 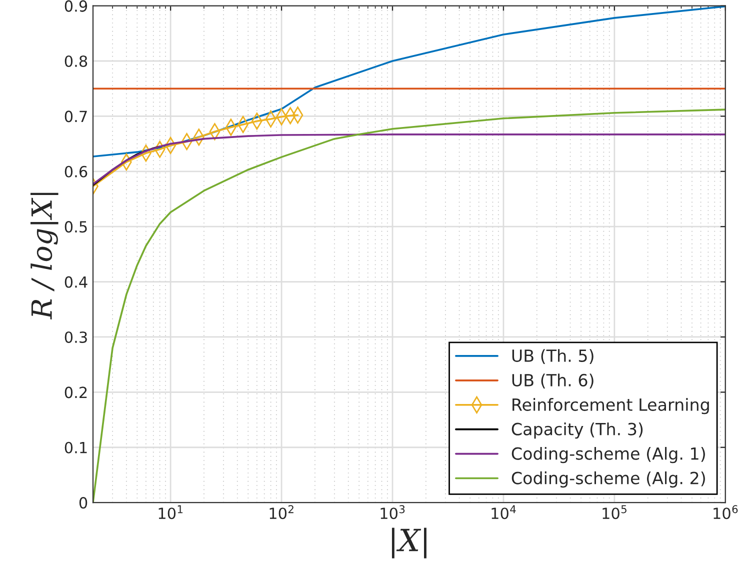 What do you see at coordinates (76, 61) in the screenshot?
I see `y-tick-label: 0.8` at bounding box center [76, 61].